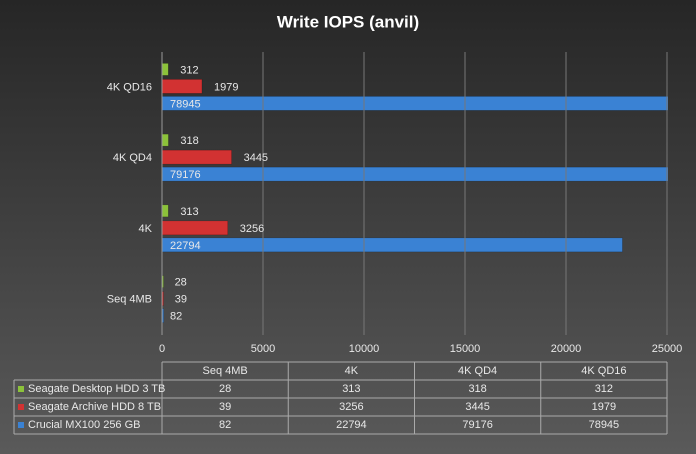  I want to click on data-label: 312, so click(189, 70).